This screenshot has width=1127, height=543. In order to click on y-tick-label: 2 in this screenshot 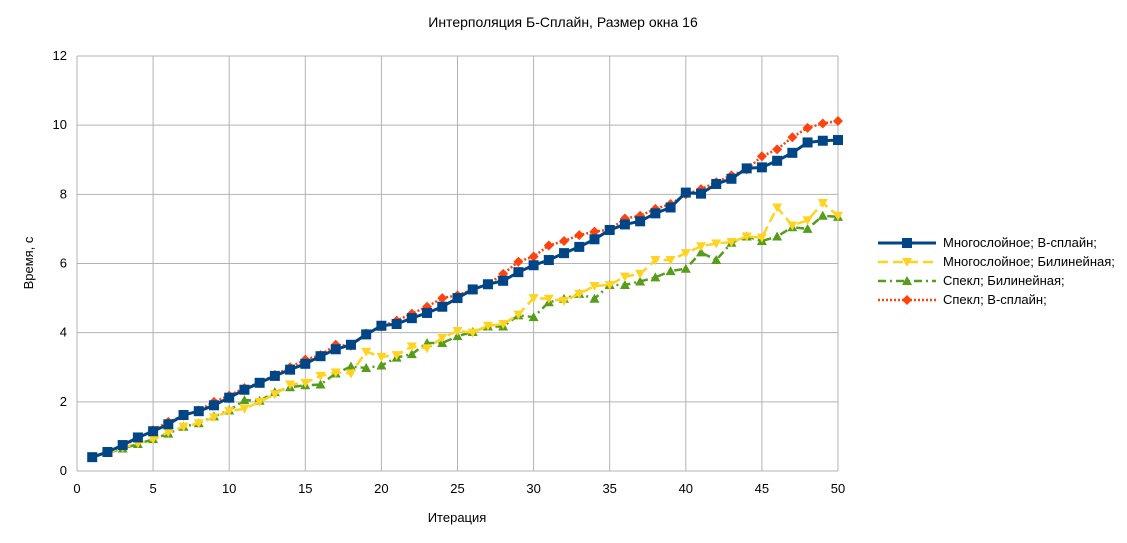, I will do `click(63, 401)`.